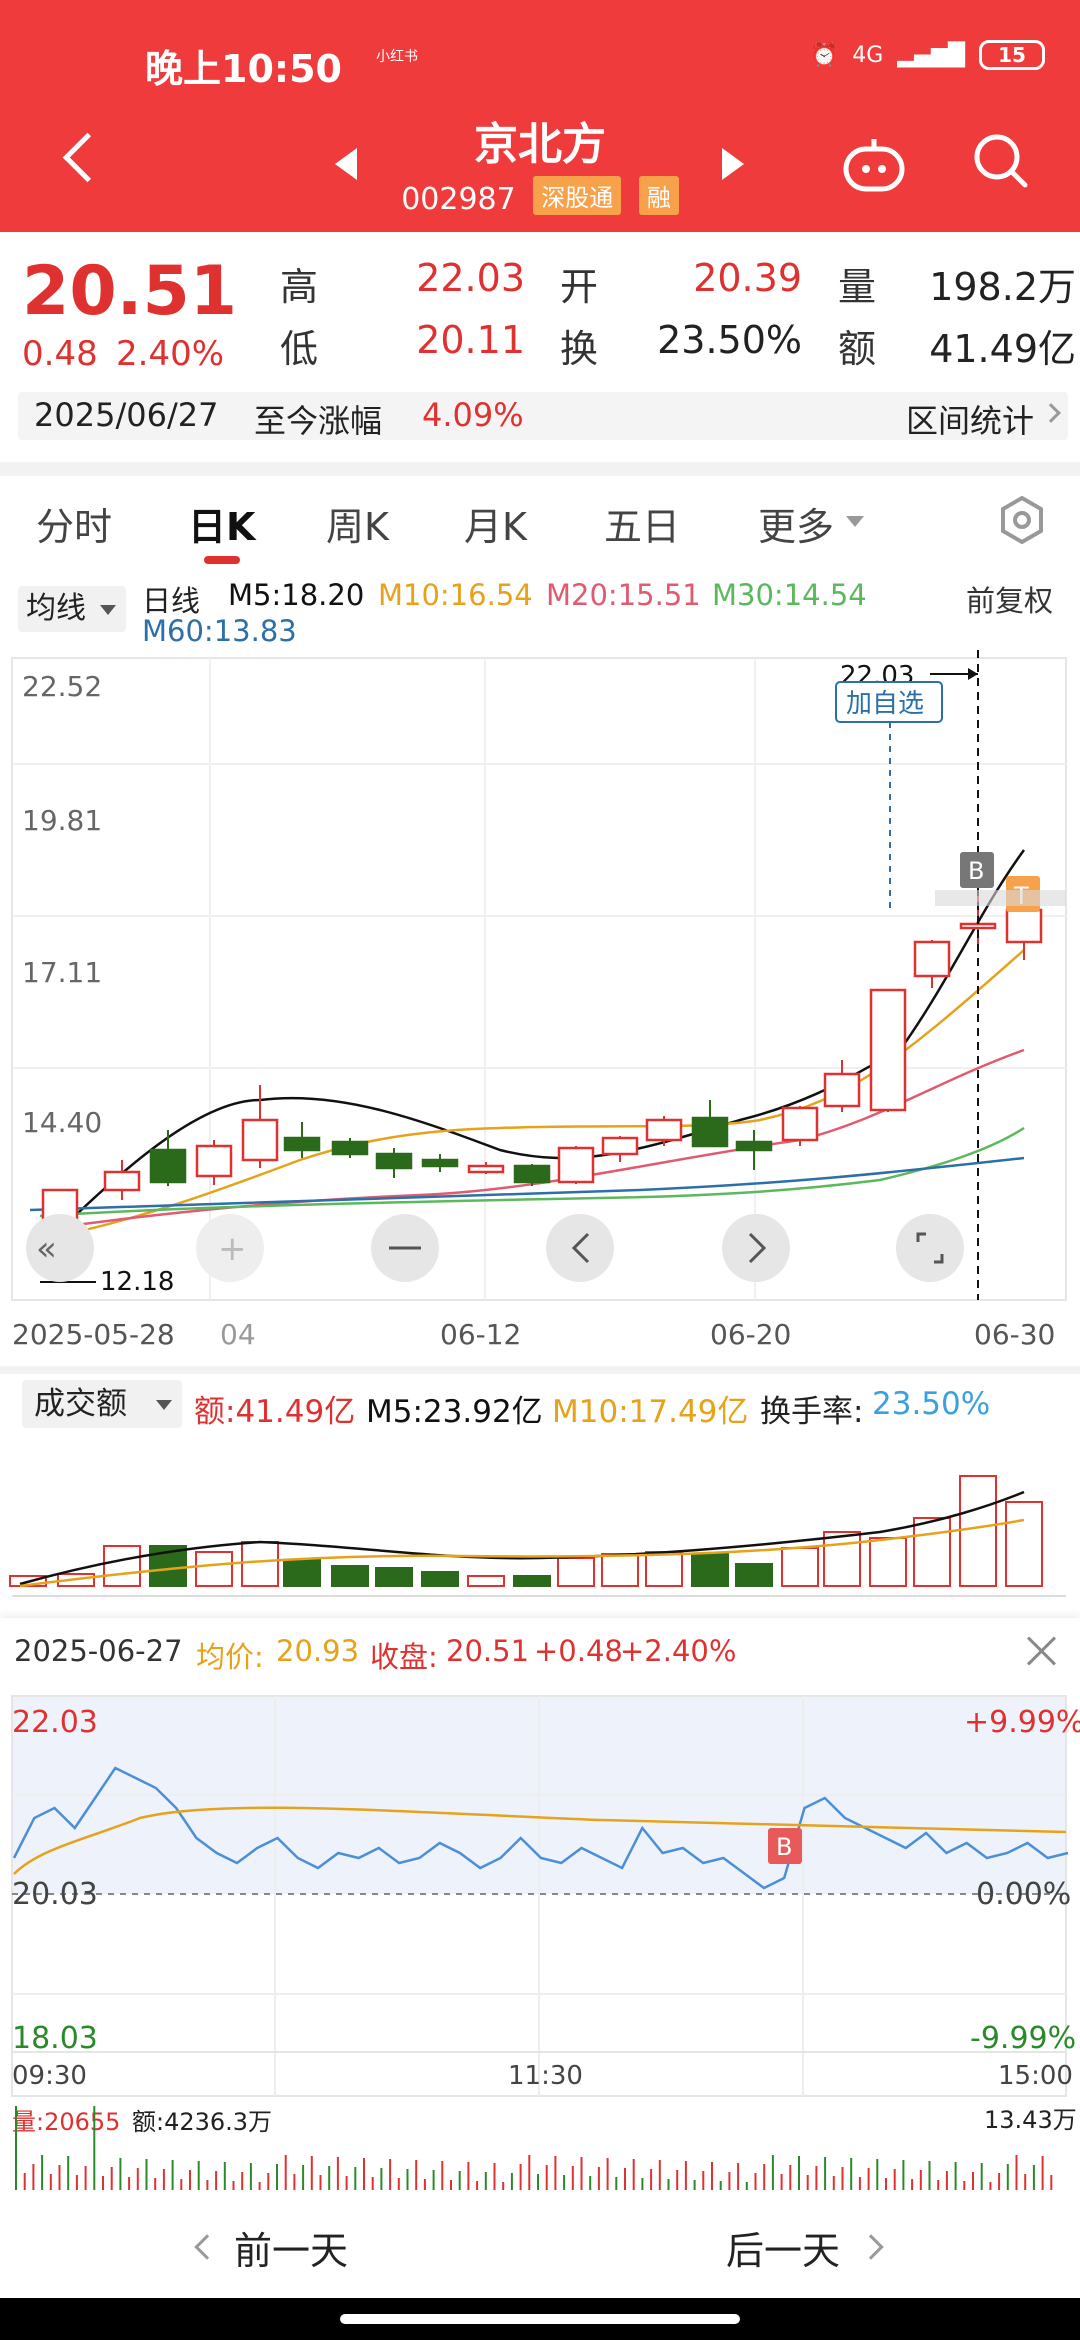 This screenshot has height=2340, width=1080. What do you see at coordinates (454, 1412) in the screenshot?
I see `volume-m5: M5:23.92亿` at bounding box center [454, 1412].